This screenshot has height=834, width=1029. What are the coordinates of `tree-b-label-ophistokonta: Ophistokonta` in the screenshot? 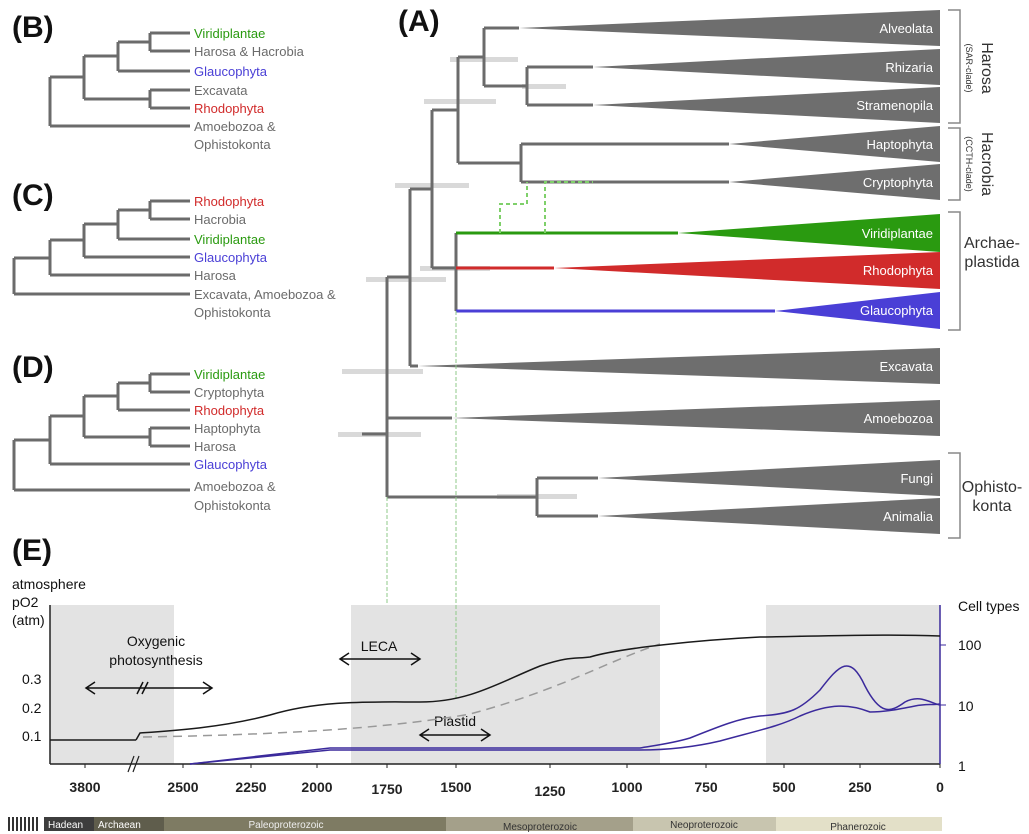 It's located at (232, 144).